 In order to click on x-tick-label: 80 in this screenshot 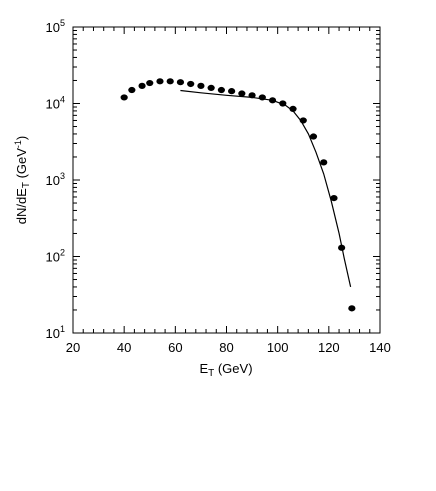, I will do `click(226, 347)`.